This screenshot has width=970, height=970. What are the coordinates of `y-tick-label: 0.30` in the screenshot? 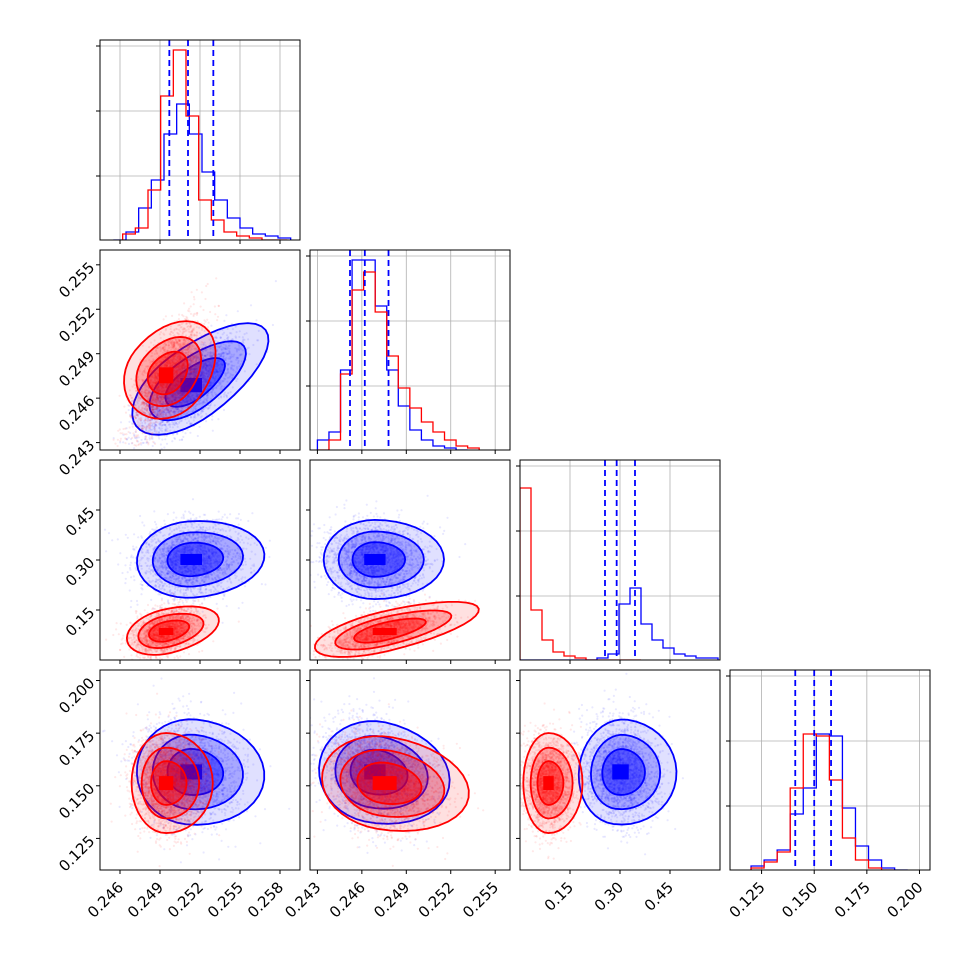 It's located at (80, 572).